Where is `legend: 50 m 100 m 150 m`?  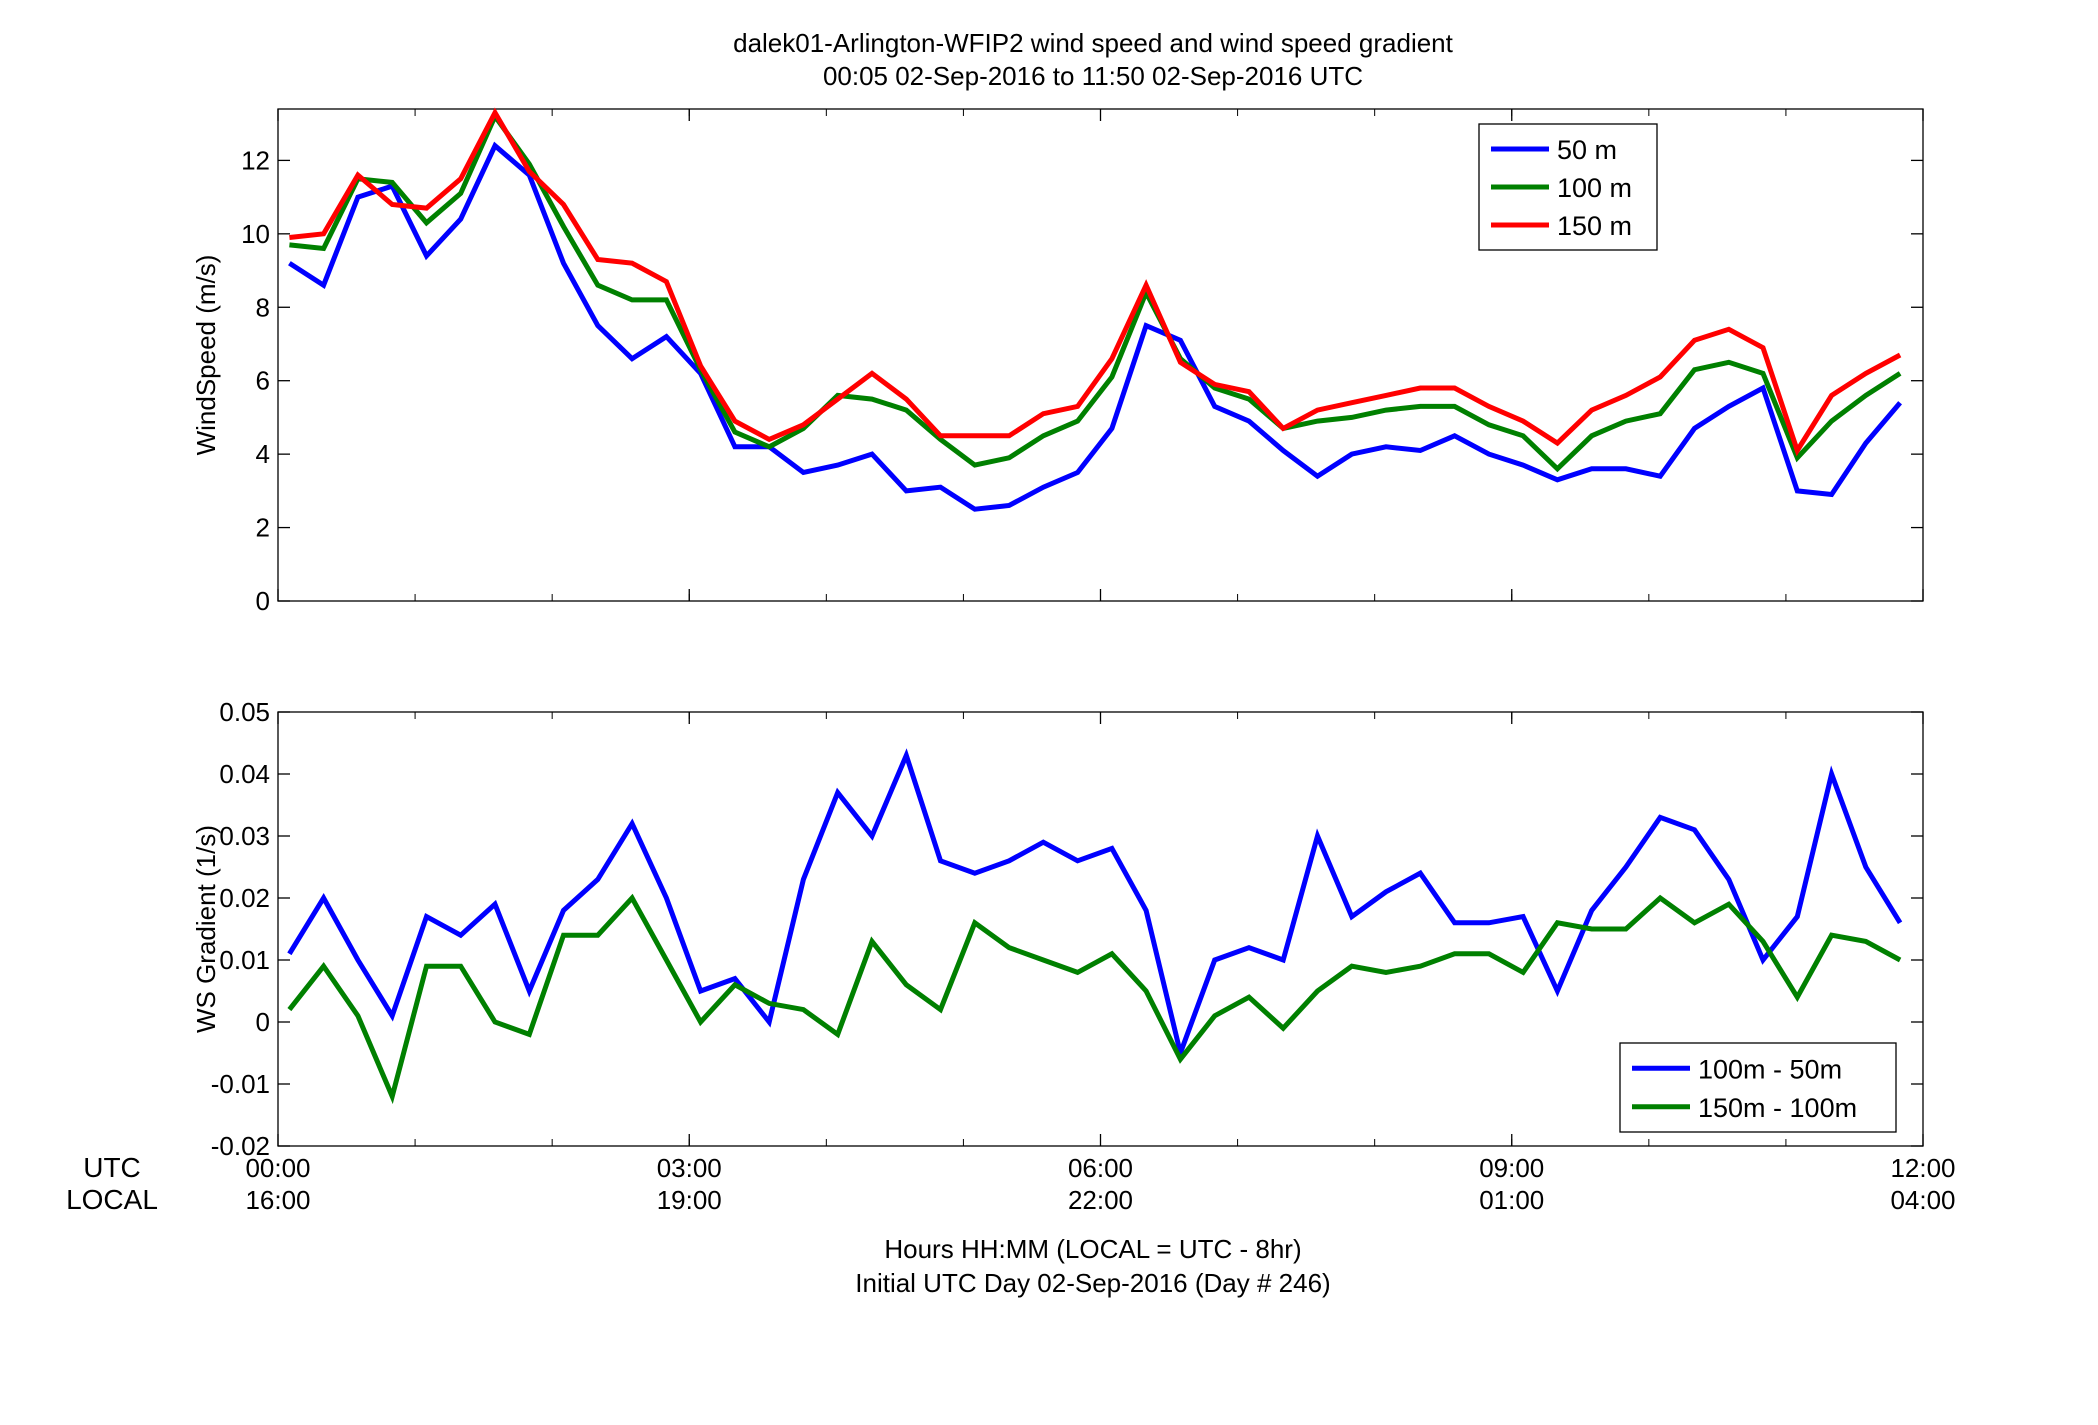 legend: 50 m 100 m 150 m is located at coordinates (1568, 187).